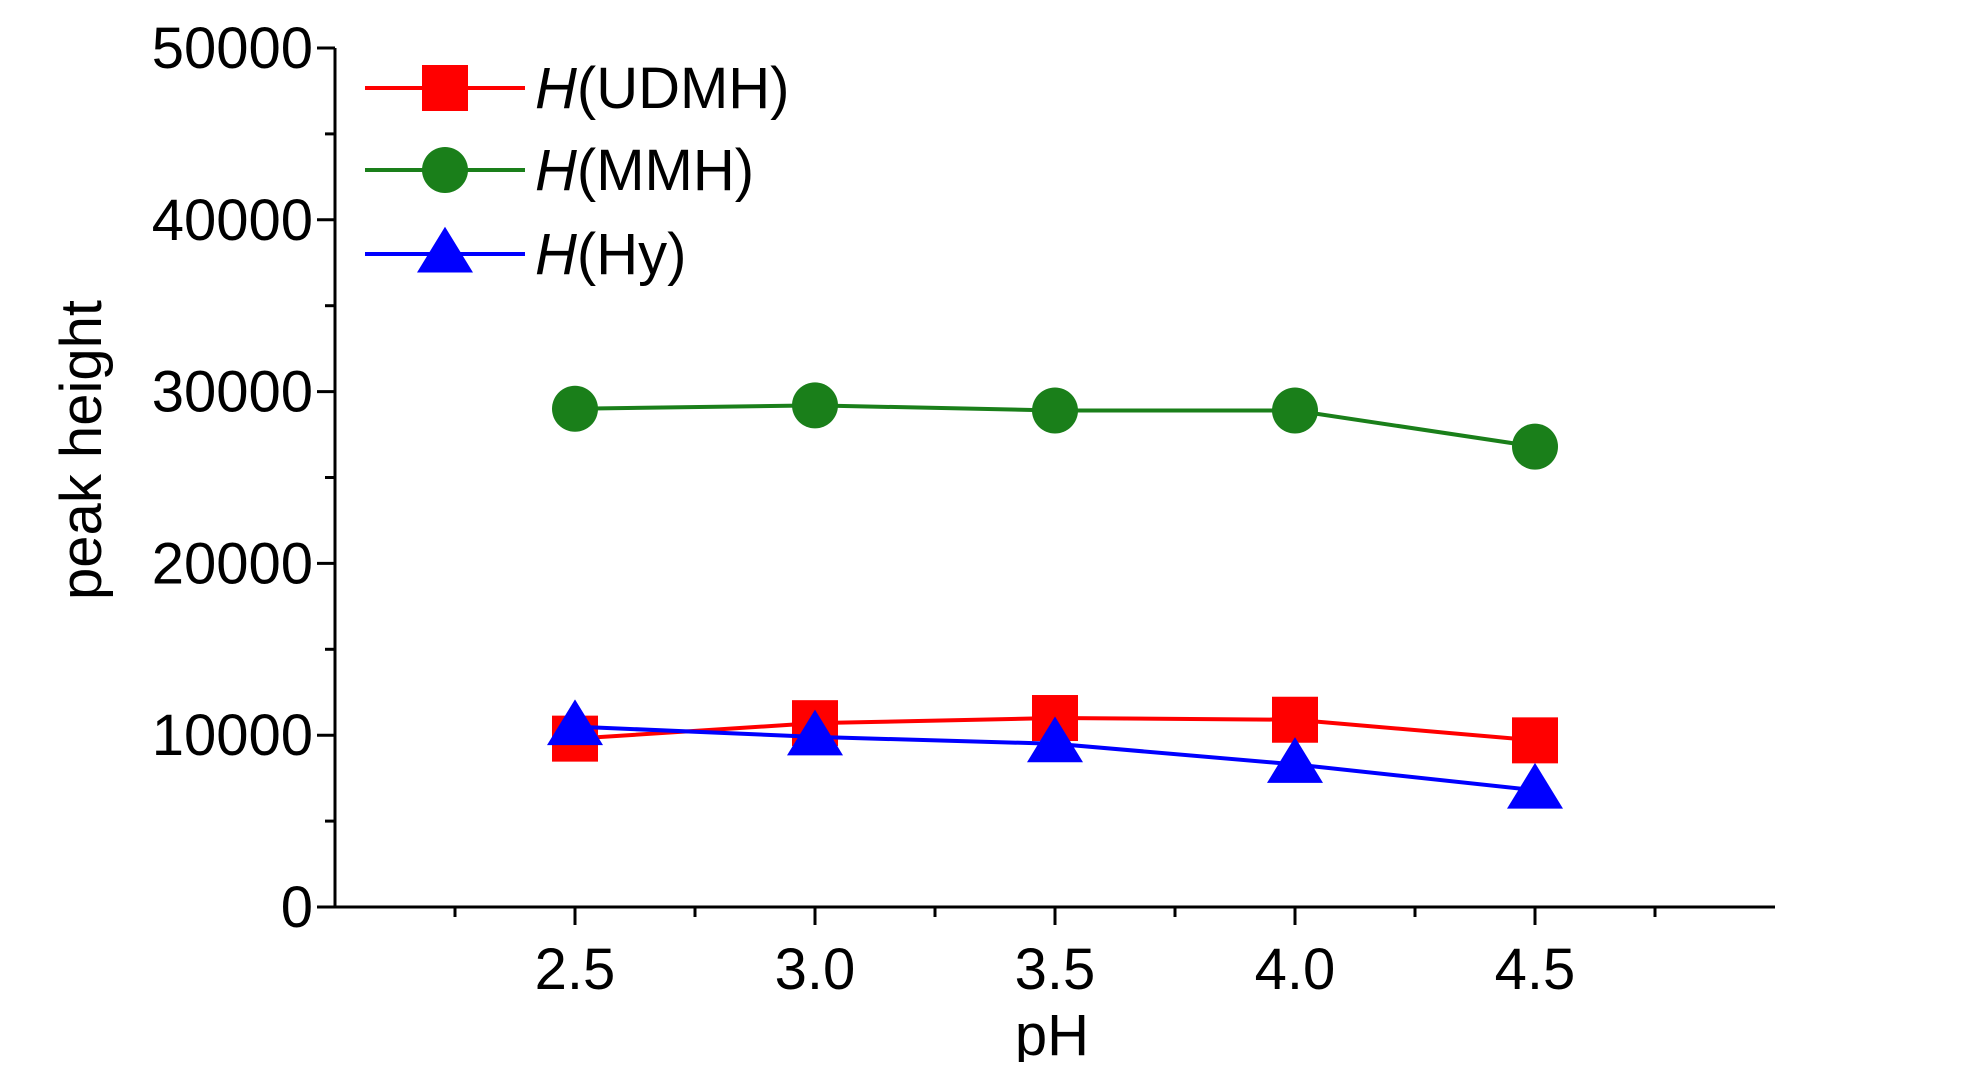 Image resolution: width=1984 pixels, height=1067 pixels. I want to click on legend-entry: H(MMH), so click(559, 170).